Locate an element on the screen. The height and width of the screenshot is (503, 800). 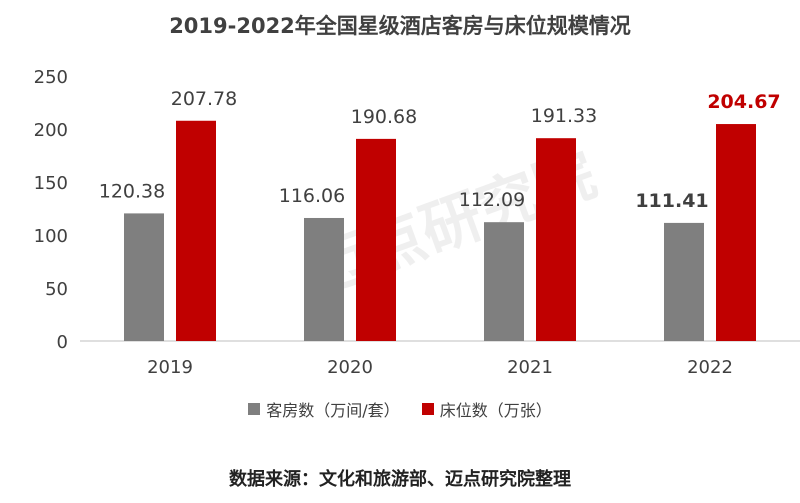
data-label: 190.68 is located at coordinates (384, 117).